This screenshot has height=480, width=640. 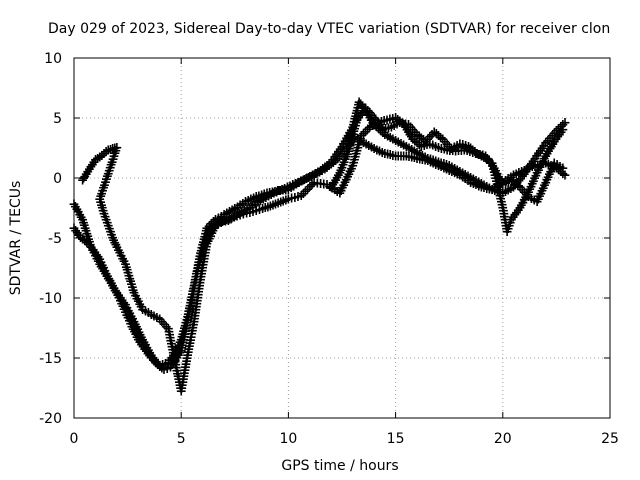 What do you see at coordinates (53, 59) in the screenshot?
I see `y-tick-label: 10` at bounding box center [53, 59].